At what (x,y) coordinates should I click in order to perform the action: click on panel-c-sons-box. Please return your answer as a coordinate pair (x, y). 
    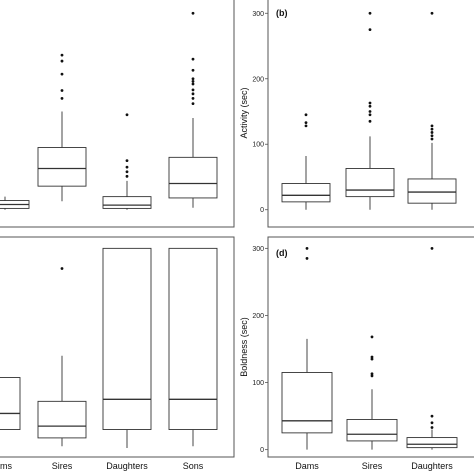
    Looking at the image, I should click on (193, 338).